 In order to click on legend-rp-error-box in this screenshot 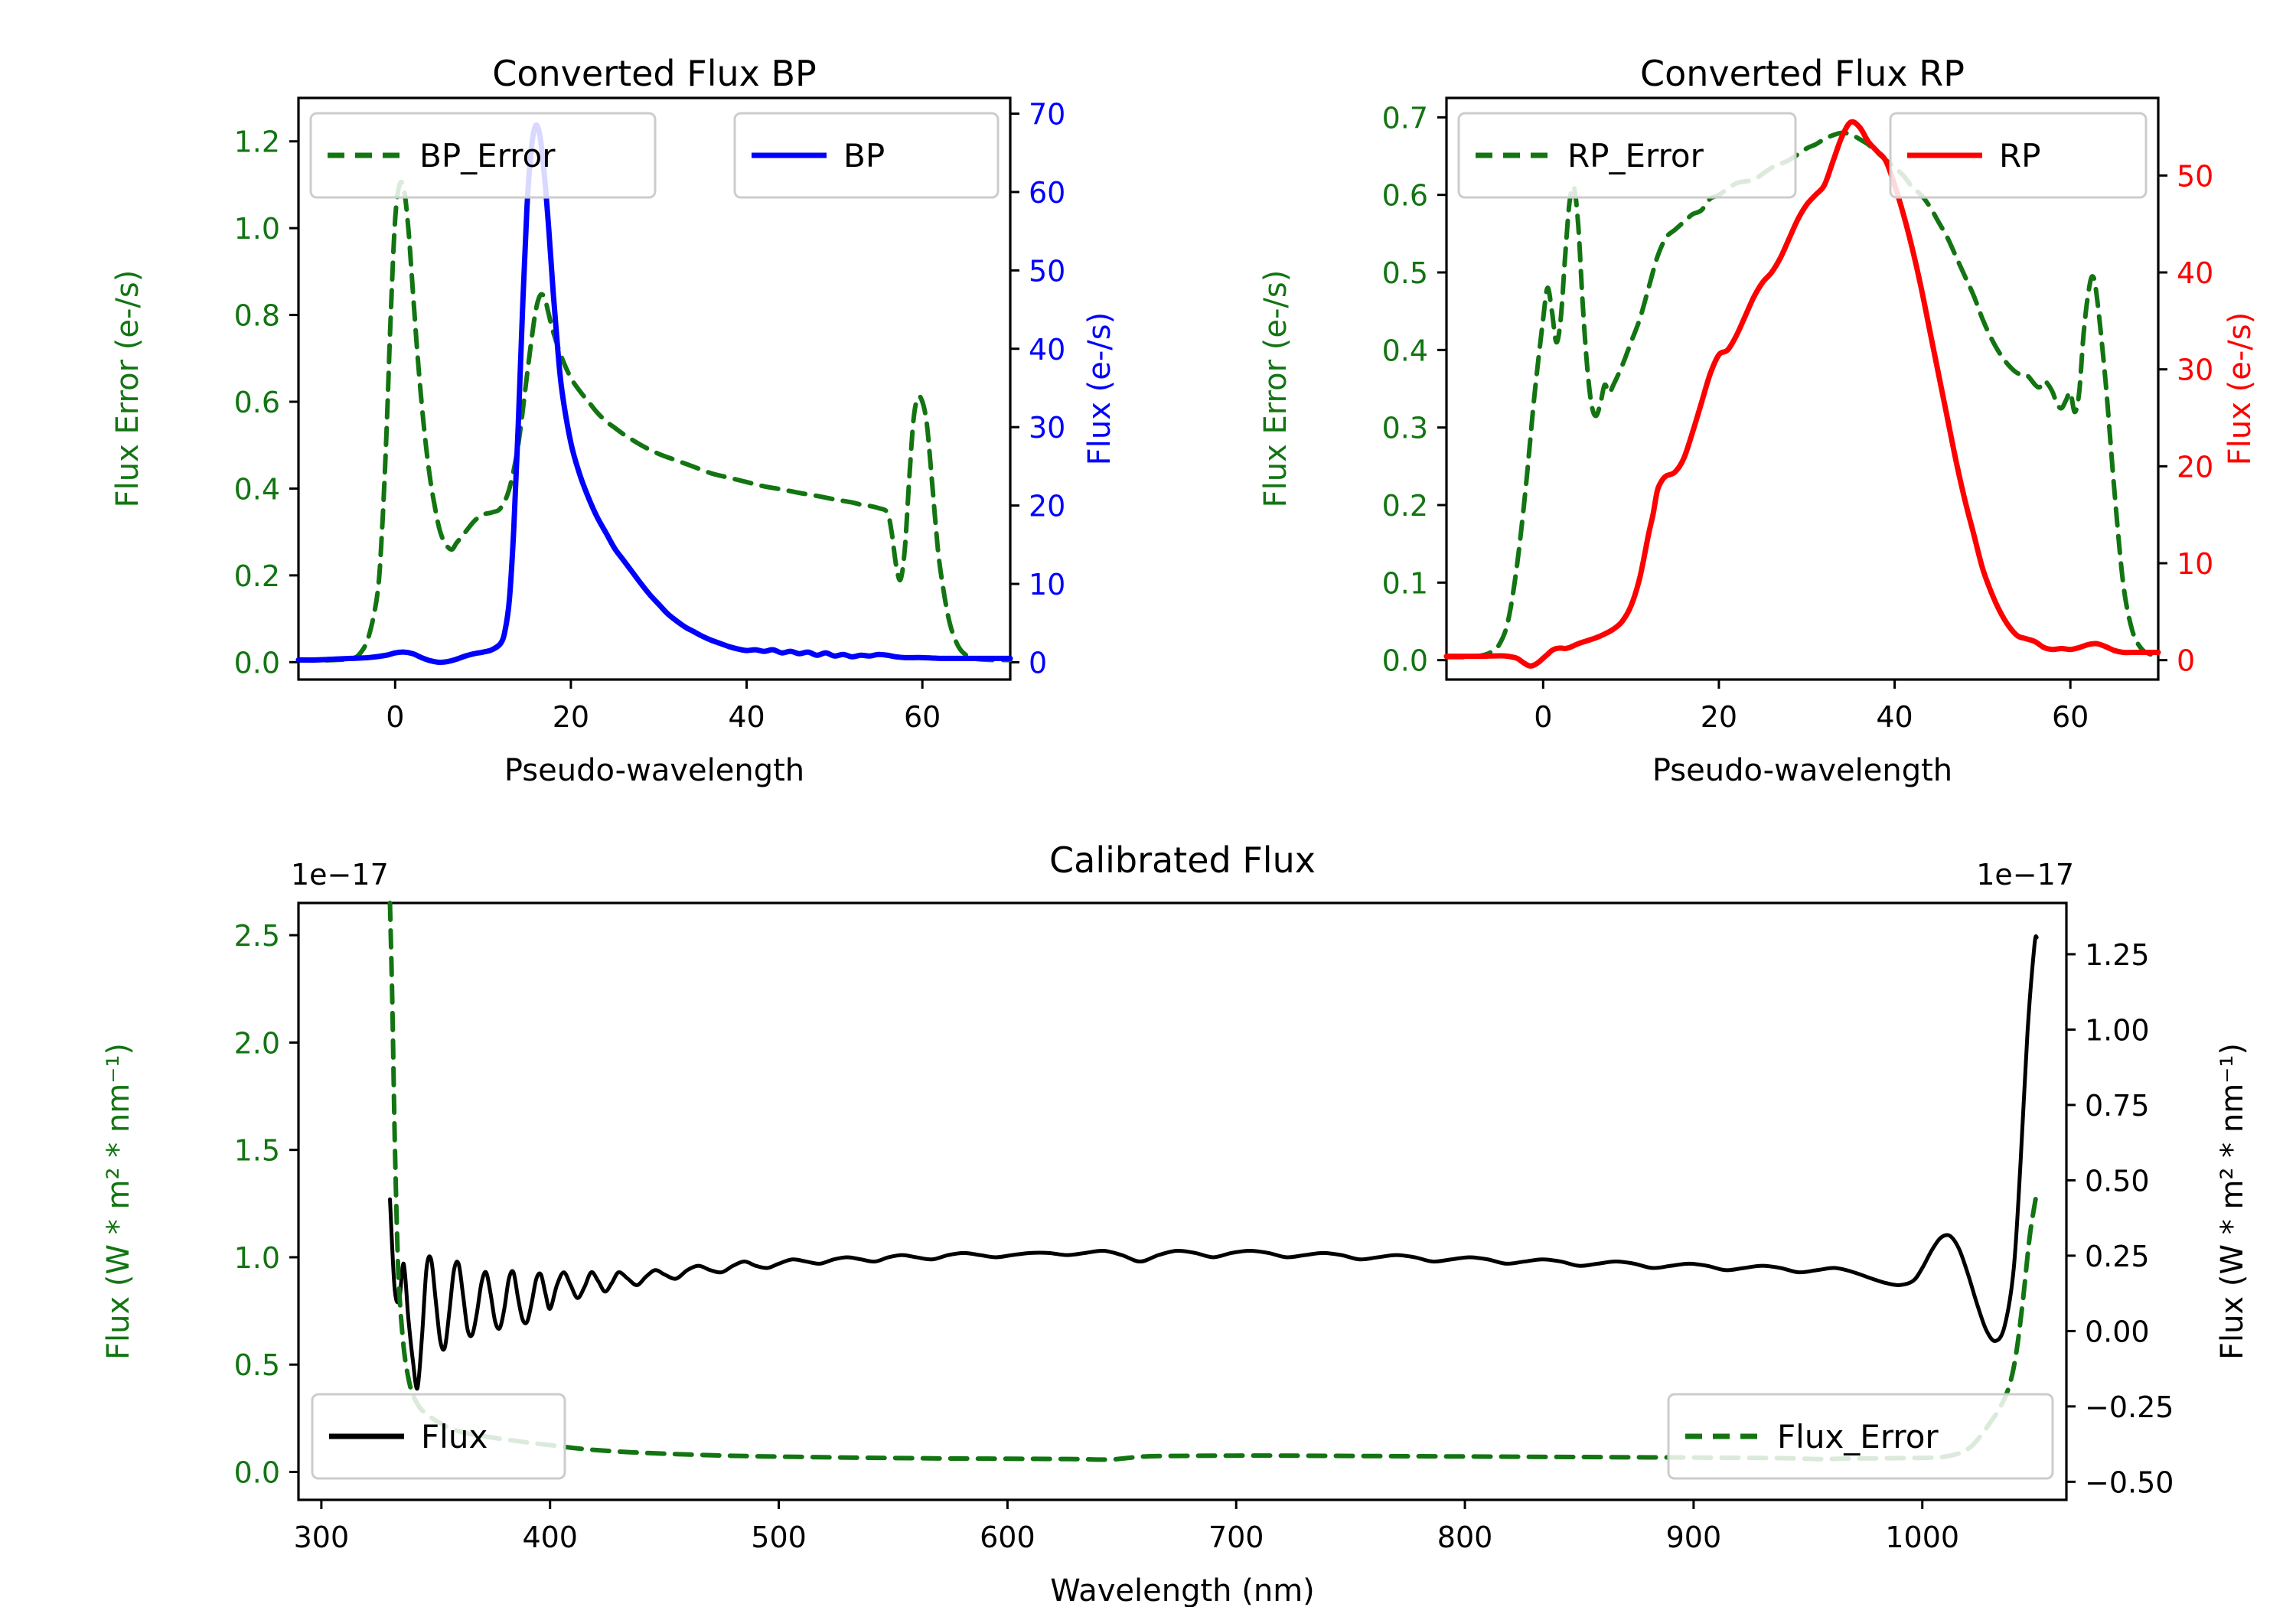, I will do `click(1627, 155)`.